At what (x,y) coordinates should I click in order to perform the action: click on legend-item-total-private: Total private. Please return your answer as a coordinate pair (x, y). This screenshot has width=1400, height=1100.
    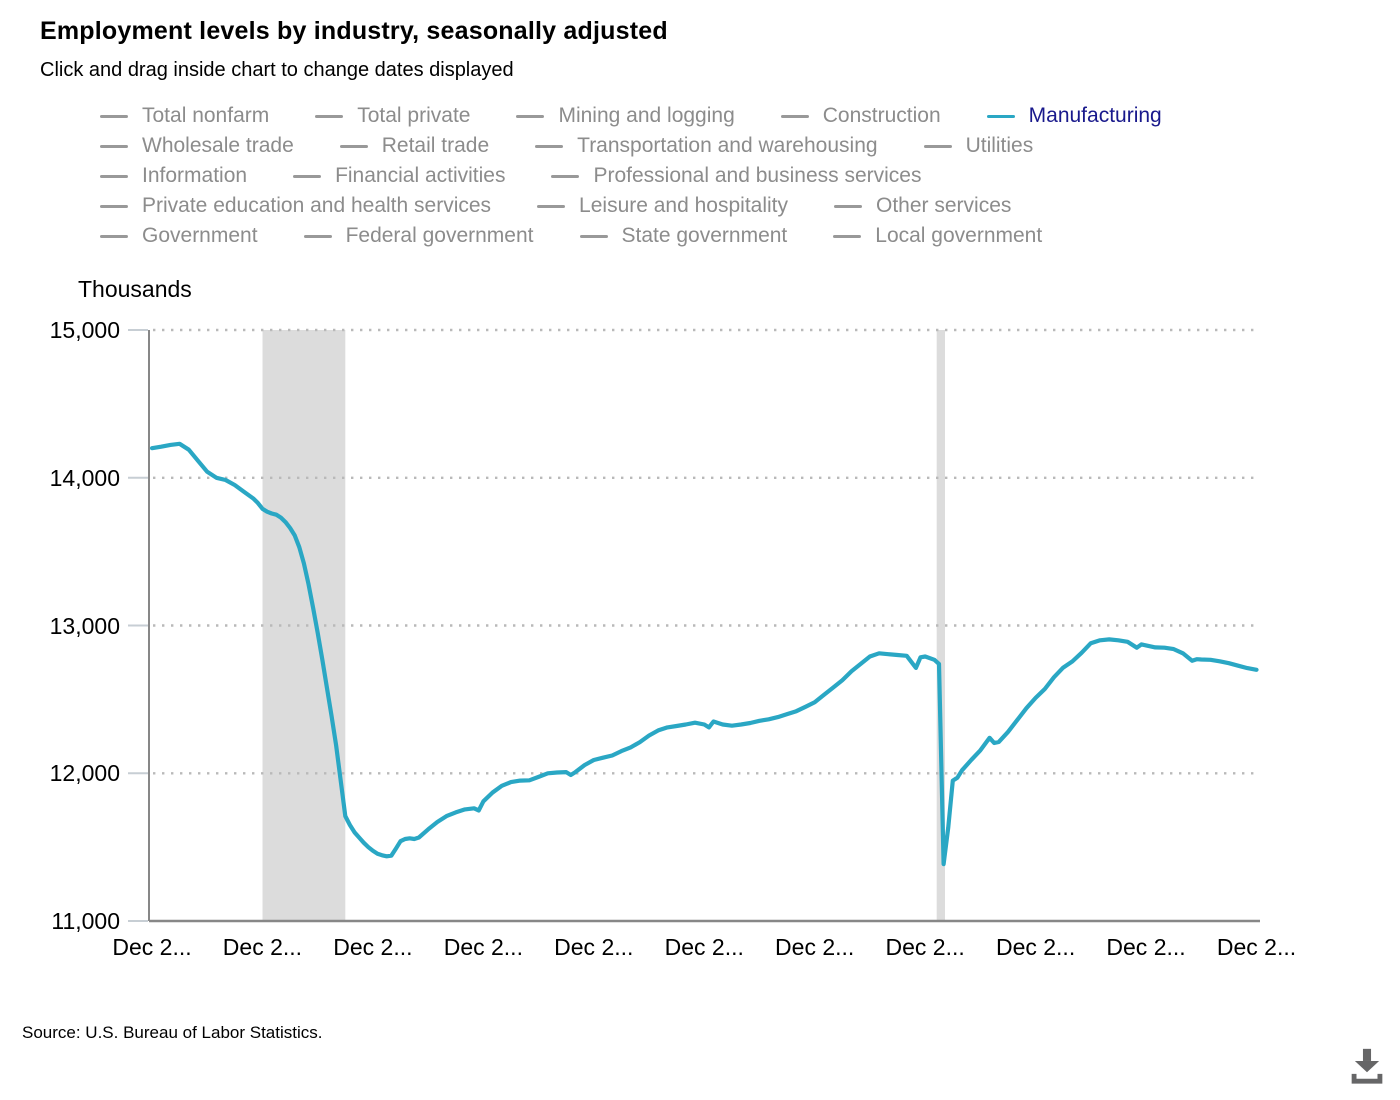
    Looking at the image, I should click on (392, 116).